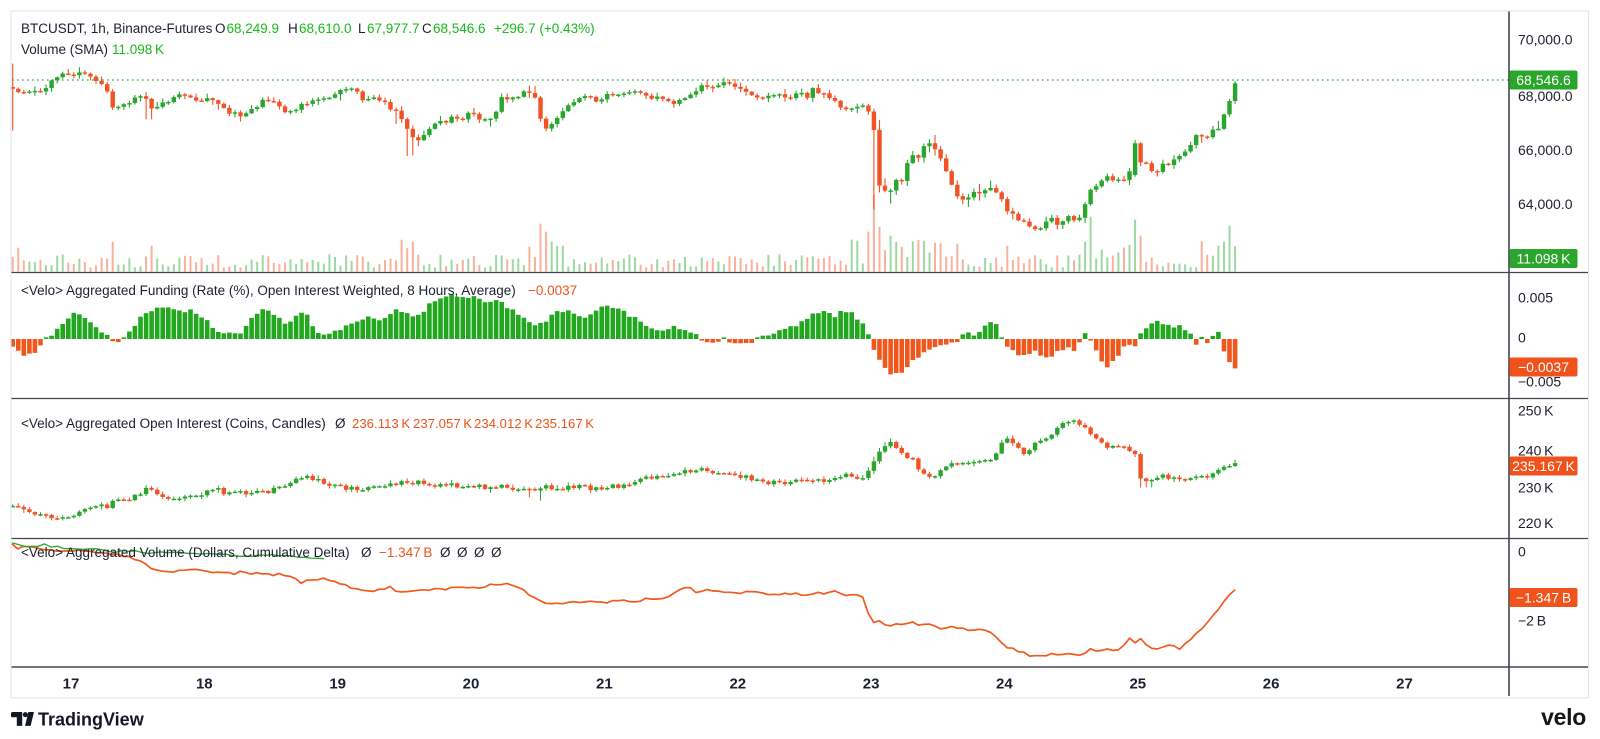  I want to click on svg-text: 250 K, so click(1536, 411).